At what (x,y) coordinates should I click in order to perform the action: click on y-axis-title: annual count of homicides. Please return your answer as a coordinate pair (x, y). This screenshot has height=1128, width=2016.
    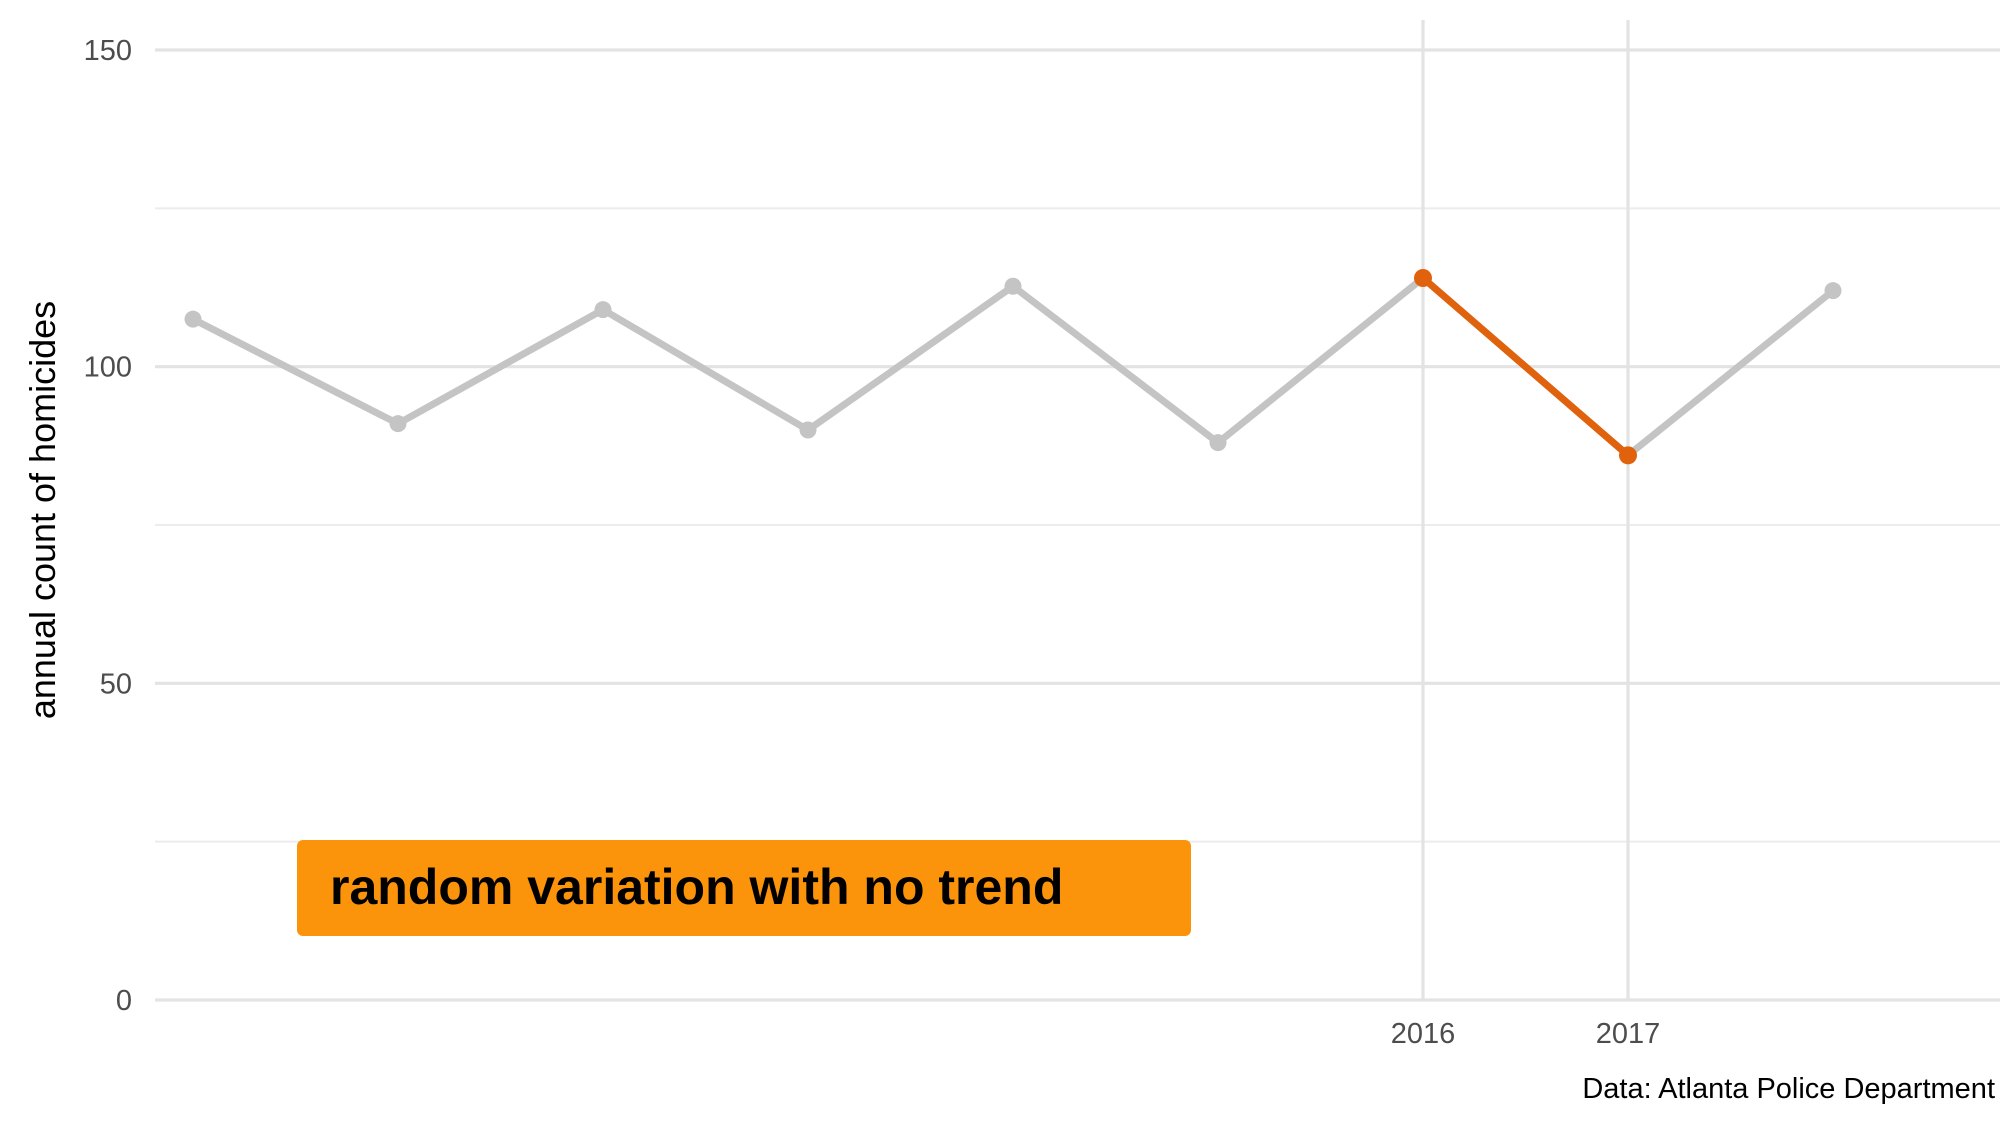
    Looking at the image, I should click on (42, 510).